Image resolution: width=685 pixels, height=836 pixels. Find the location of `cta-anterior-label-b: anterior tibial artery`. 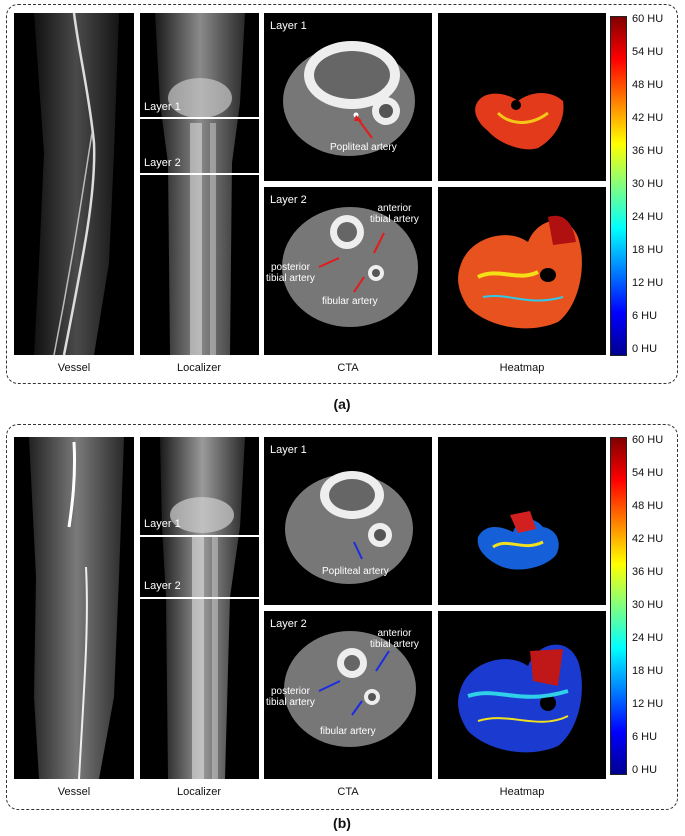

cta-anterior-label-b: anterior tibial artery is located at coordinates (394, 639).